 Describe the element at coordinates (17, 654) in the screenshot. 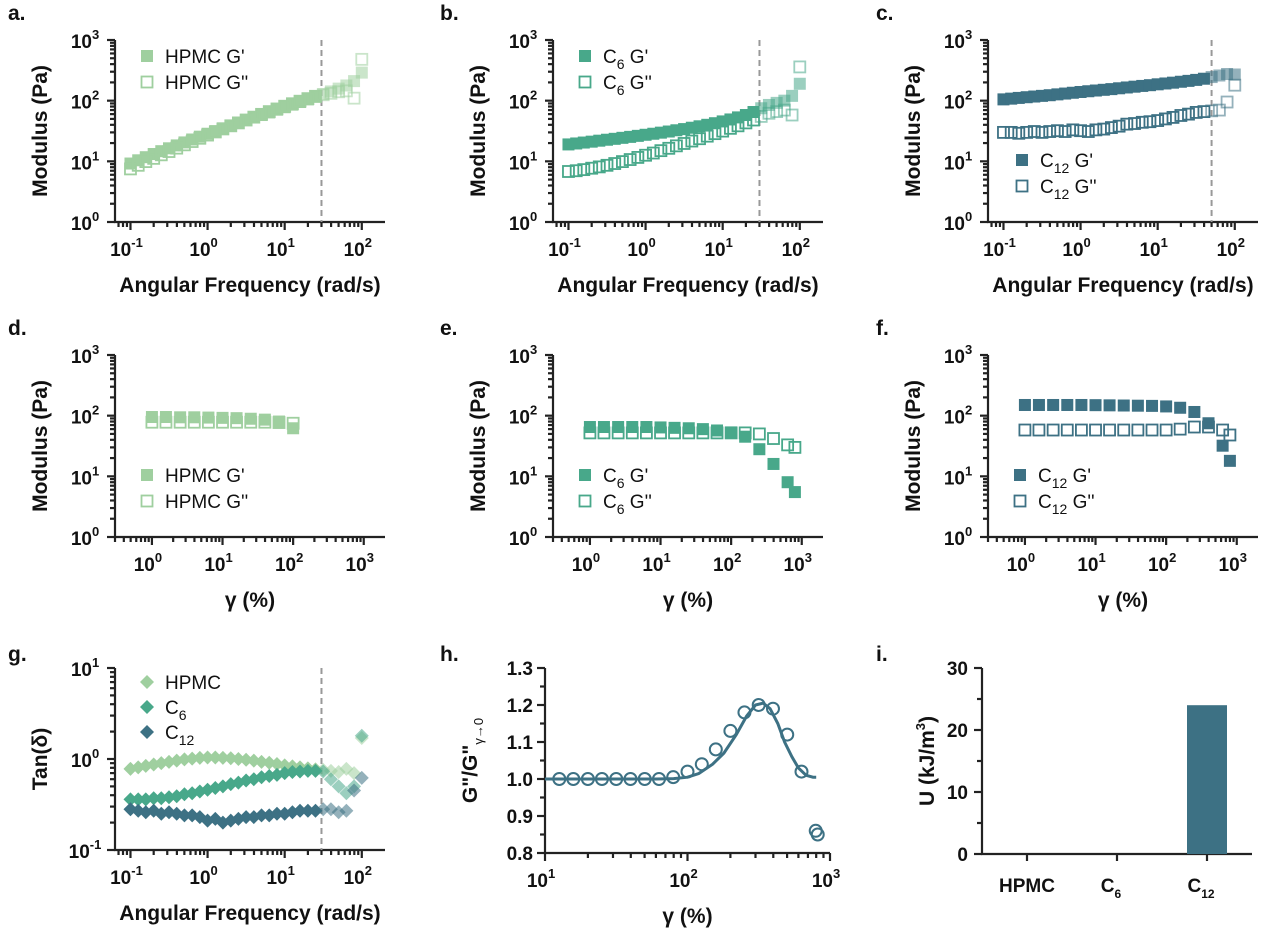

I see `panel-label-g: g.` at that location.